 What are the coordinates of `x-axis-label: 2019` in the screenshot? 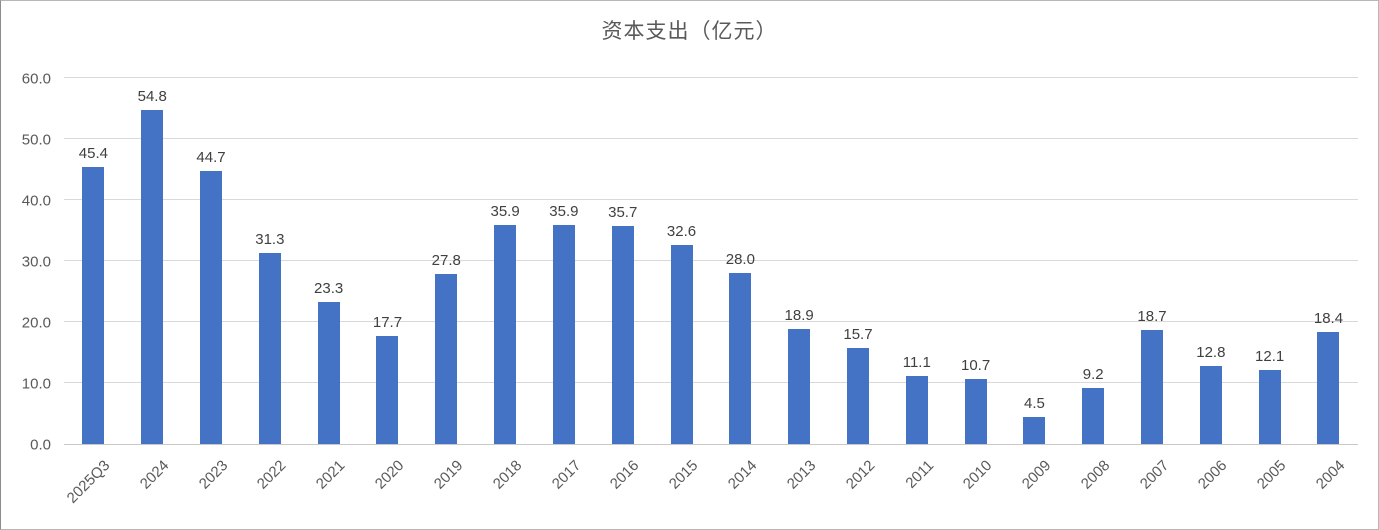 It's located at (448, 475).